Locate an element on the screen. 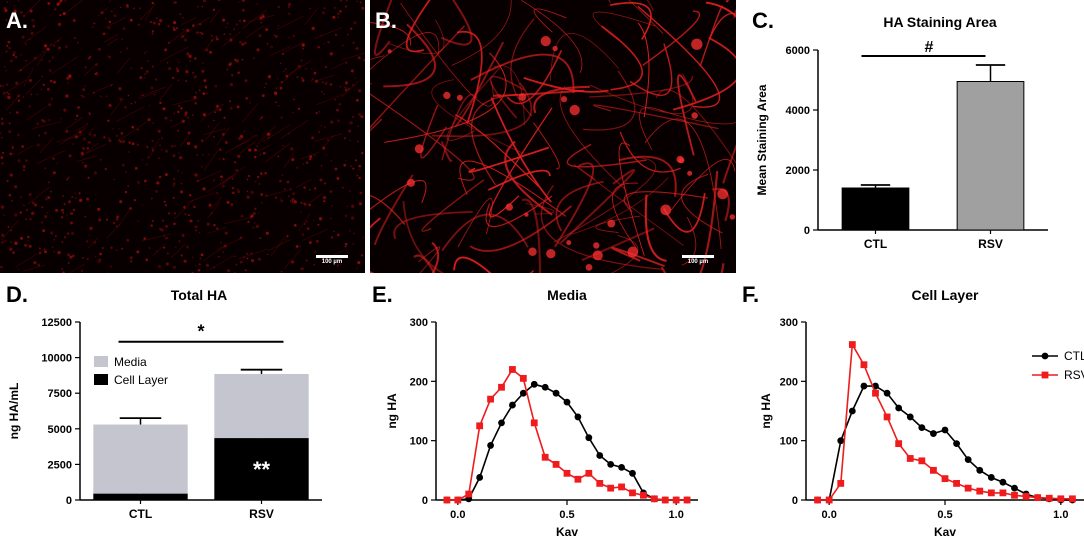  series-line is located at coordinates (567, 434).